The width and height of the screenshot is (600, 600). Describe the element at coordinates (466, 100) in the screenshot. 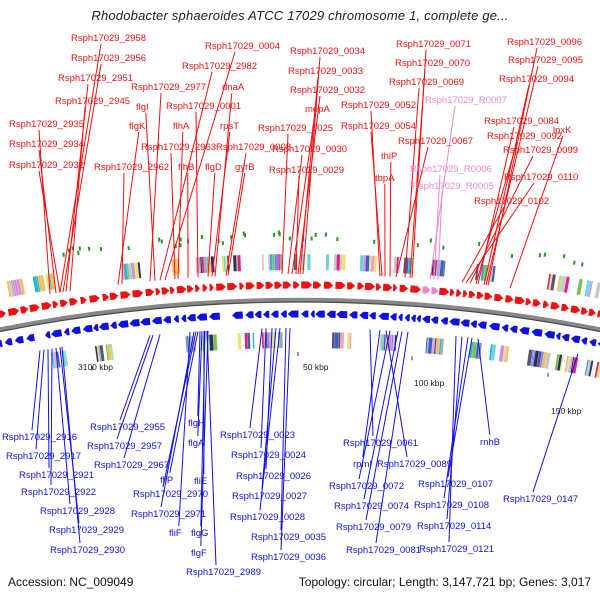

I see `gene-label-rna: Rsph17029_R0007` at that location.